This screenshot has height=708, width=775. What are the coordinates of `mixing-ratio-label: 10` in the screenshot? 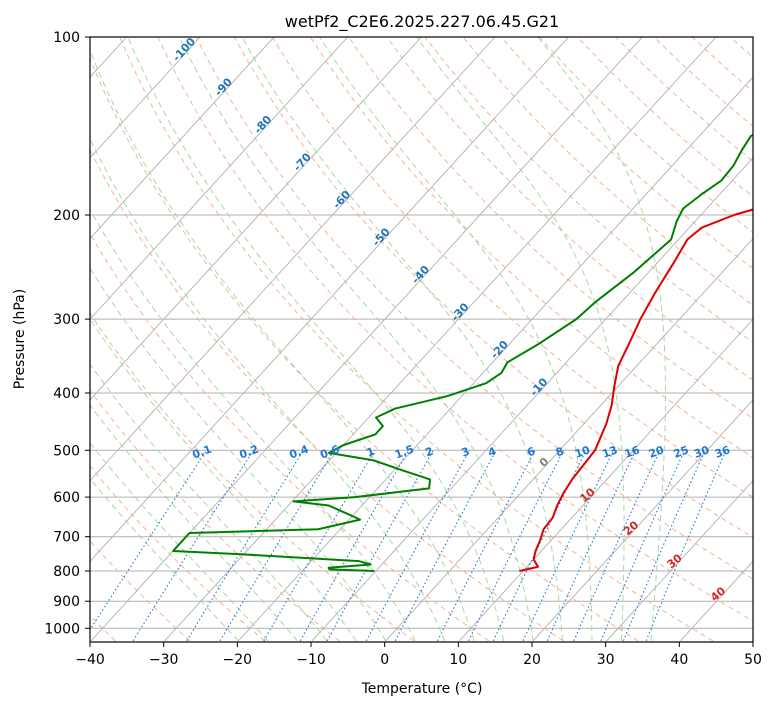 It's located at (582, 452).